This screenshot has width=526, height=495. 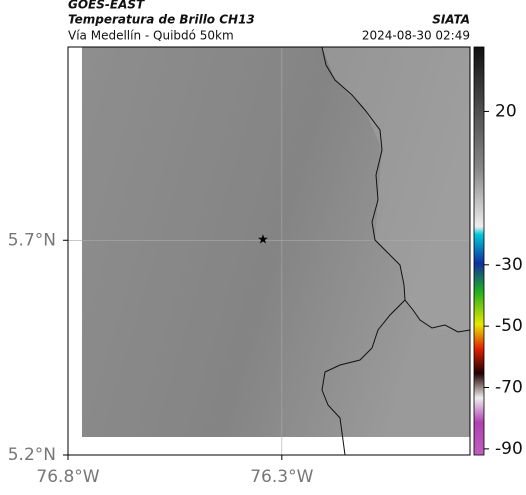 I want to click on coastline, so click(x=363, y=377).